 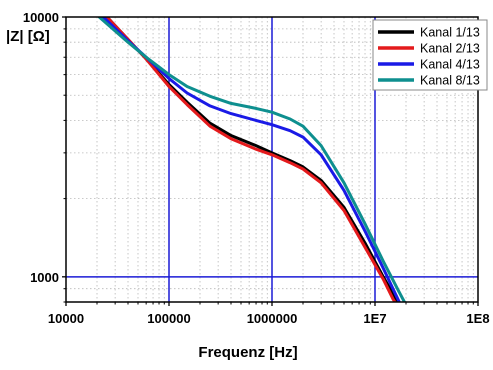 What do you see at coordinates (374, 318) in the screenshot?
I see `x-tick-label: 1E7` at bounding box center [374, 318].